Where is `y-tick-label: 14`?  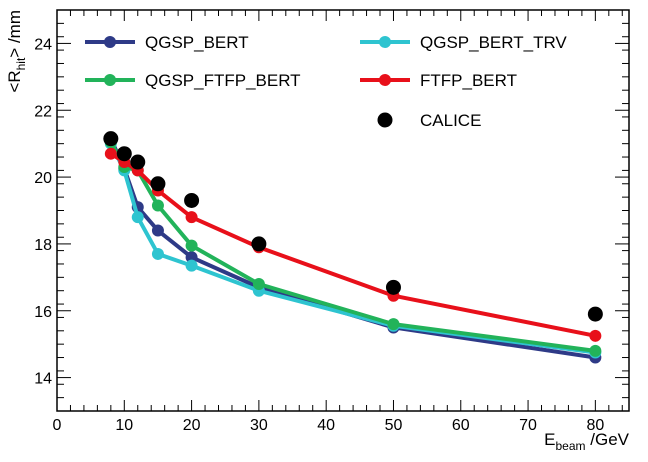 y-tick-label: 14 is located at coordinates (43, 379).